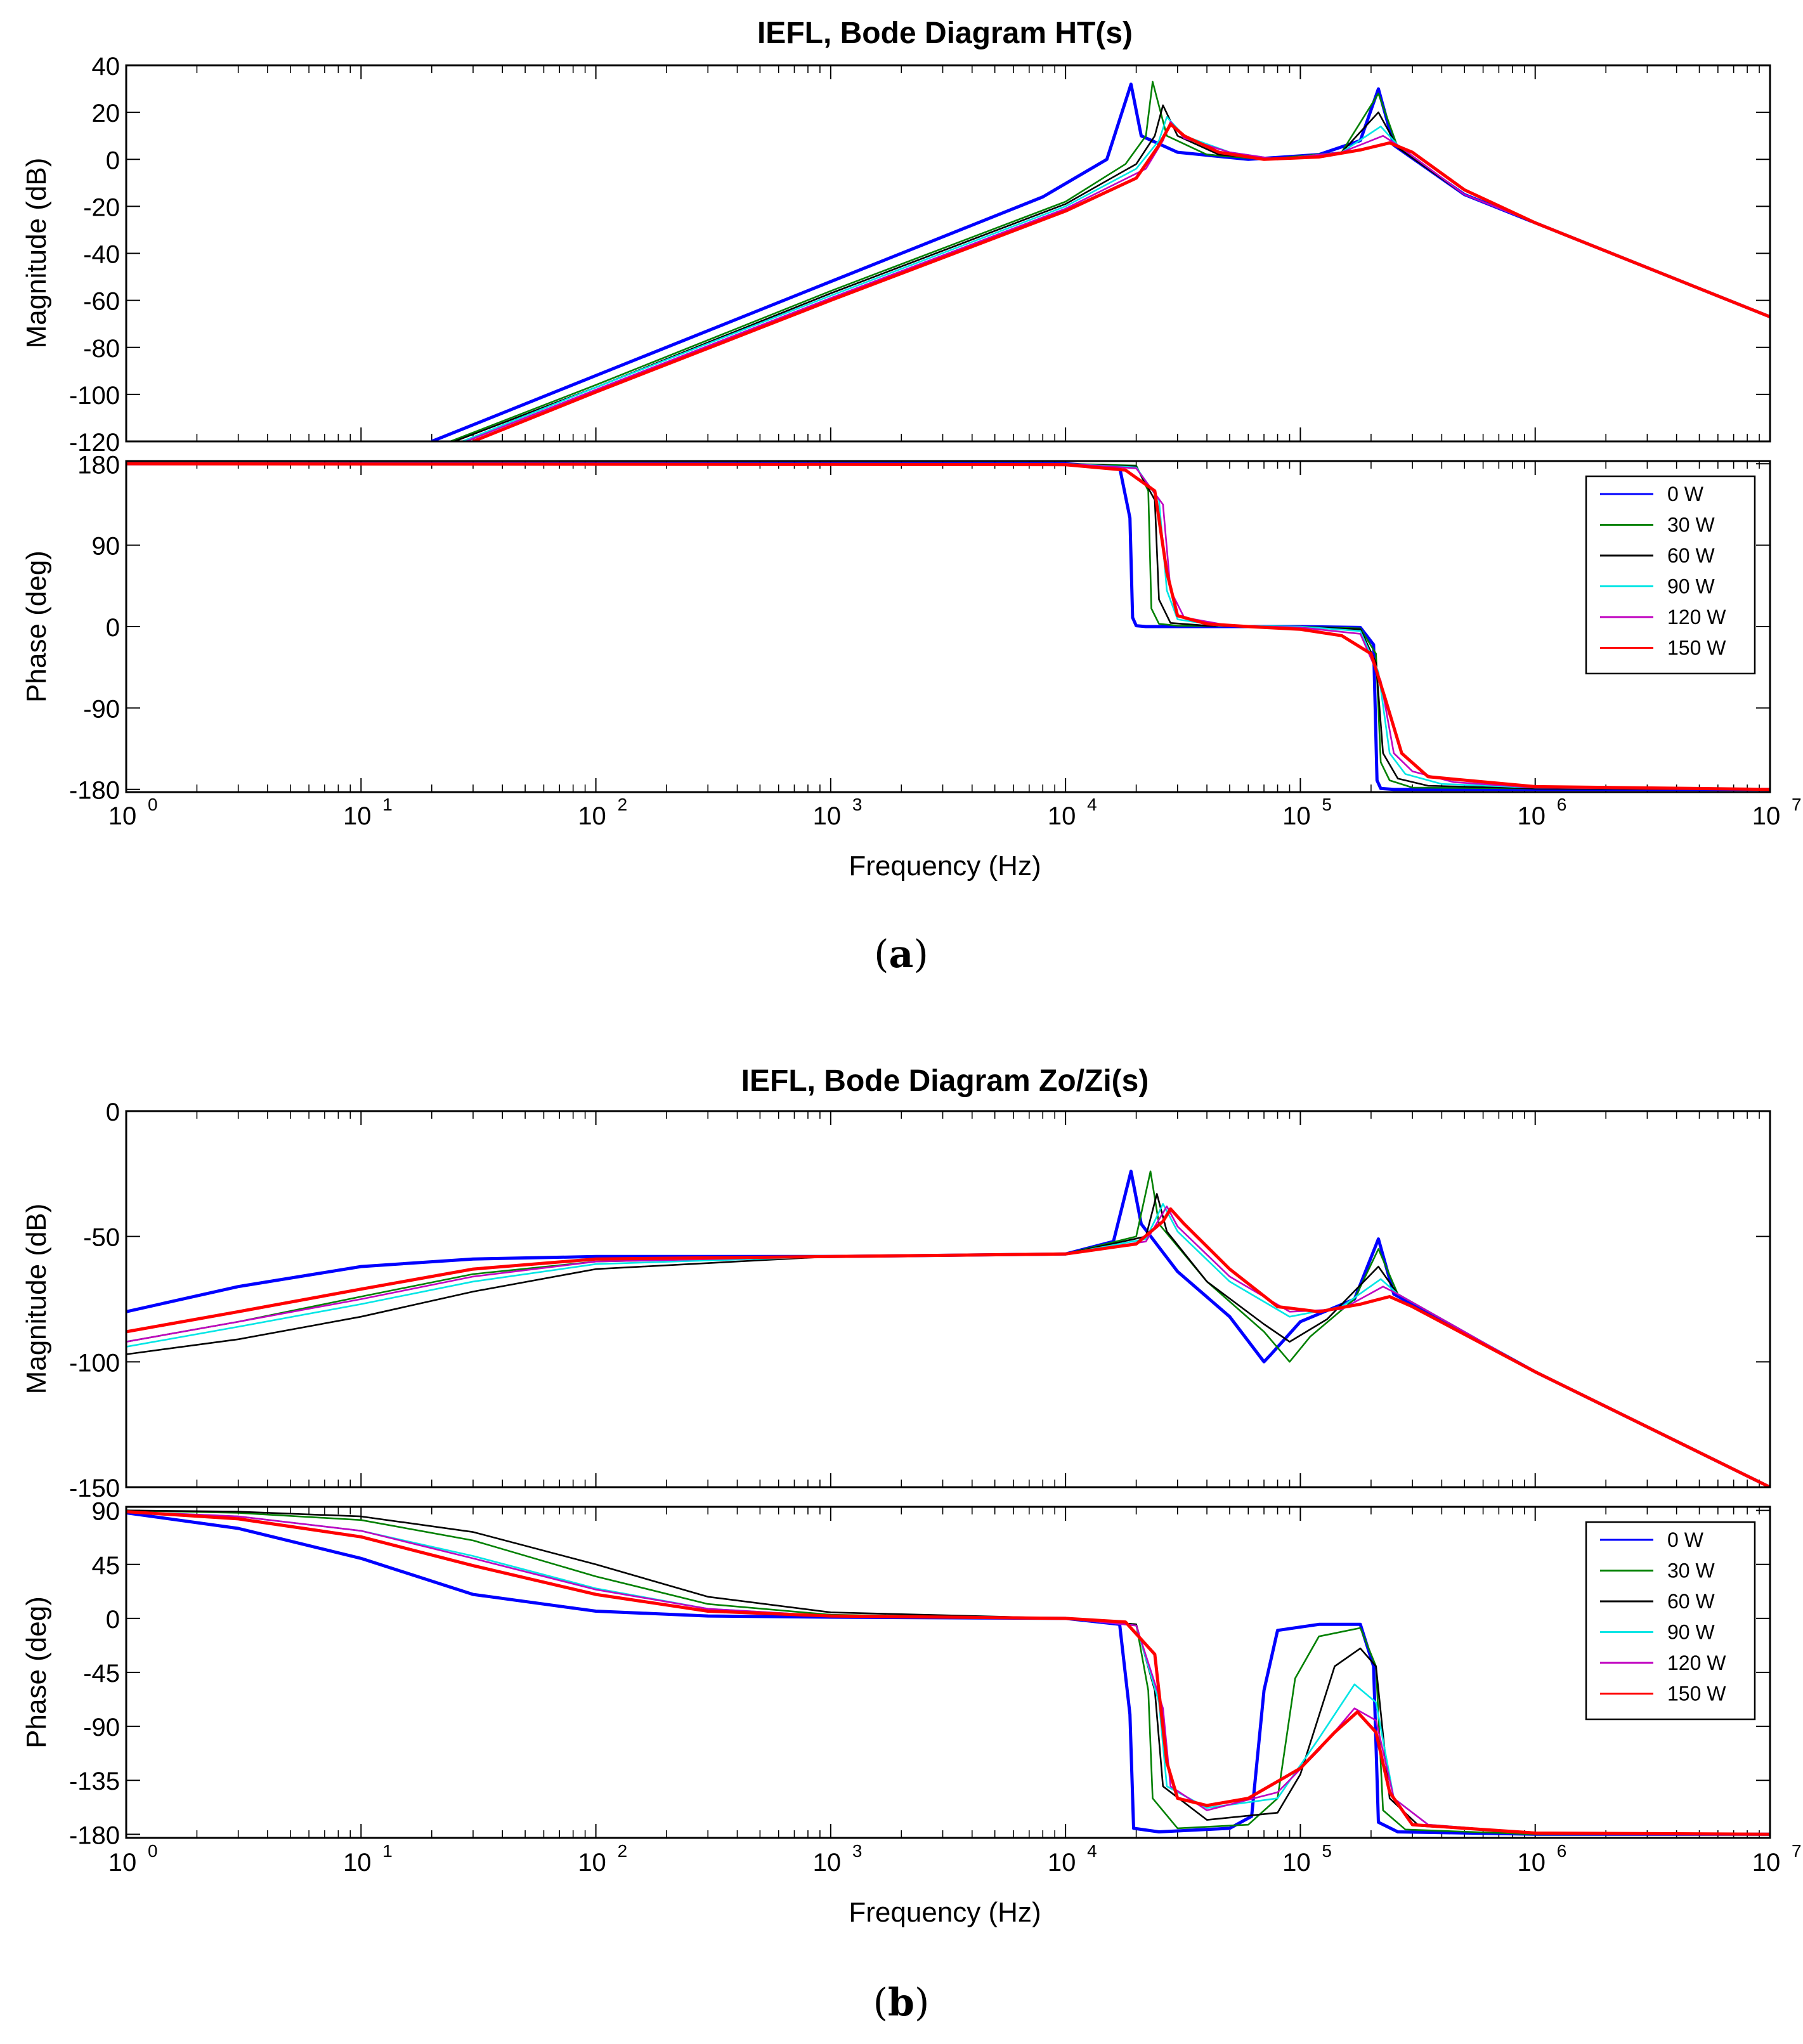 This screenshot has height=2044, width=1803. Describe the element at coordinates (101, 255) in the screenshot. I see `y-tick-label: -40` at that location.